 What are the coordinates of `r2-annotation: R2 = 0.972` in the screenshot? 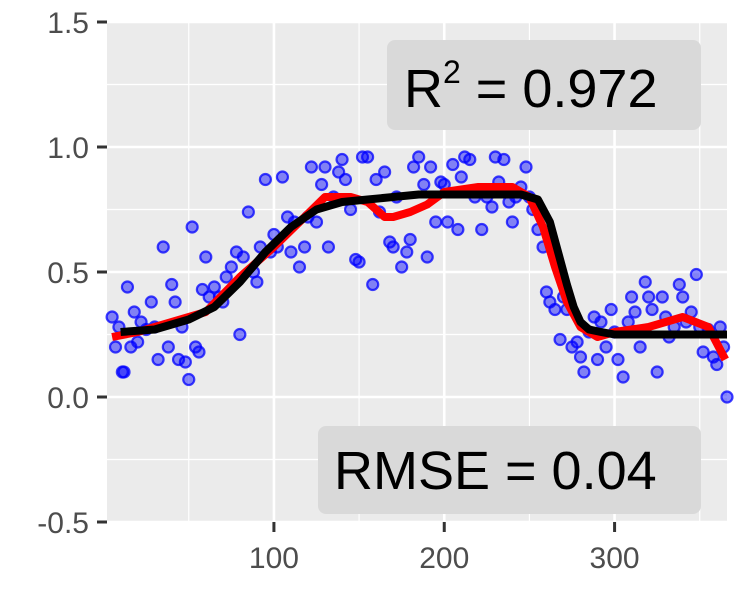 It's located at (544, 85).